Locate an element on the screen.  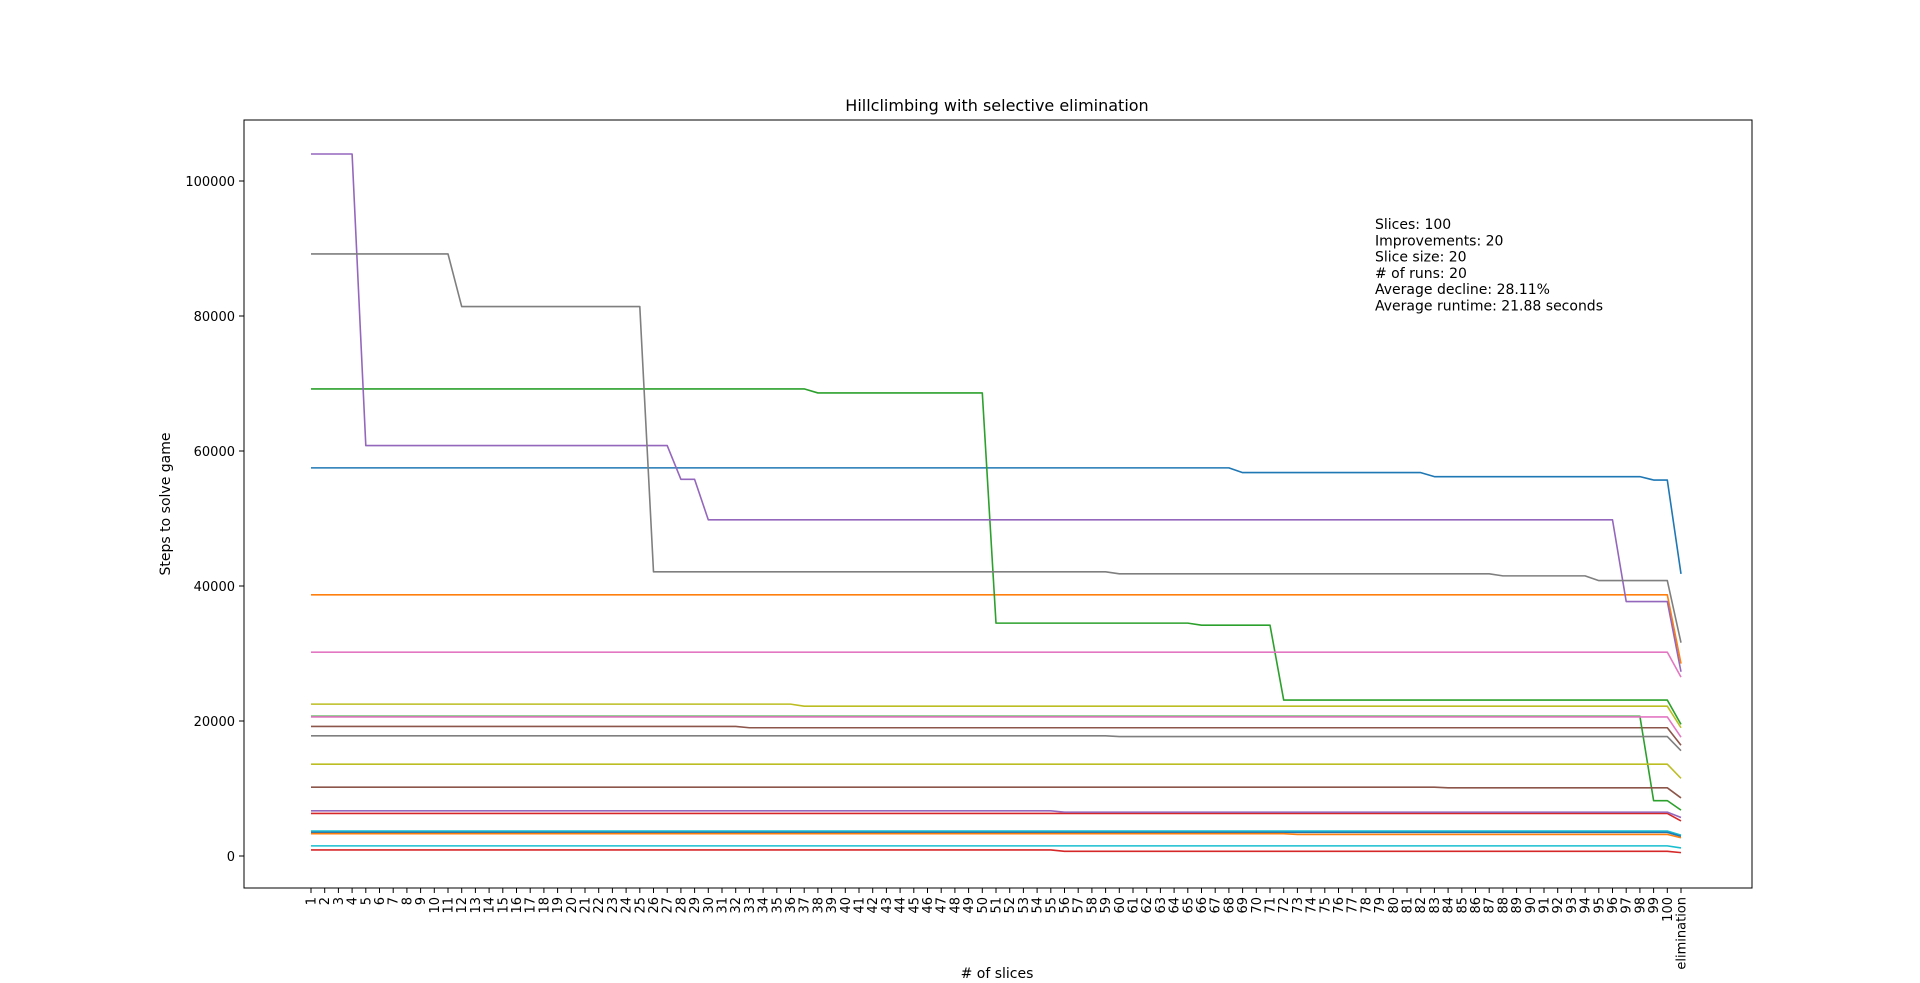
x-tick-label: 27 is located at coordinates (668, 905).